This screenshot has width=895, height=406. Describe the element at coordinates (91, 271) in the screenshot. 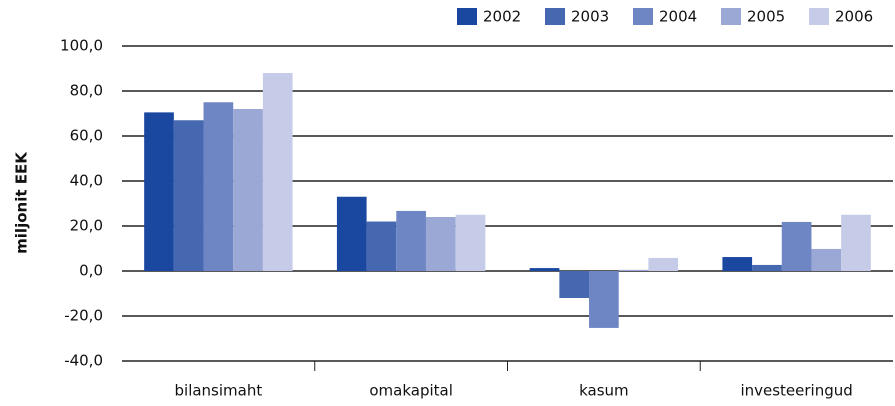

I see `y-tick-label: 0,0` at that location.